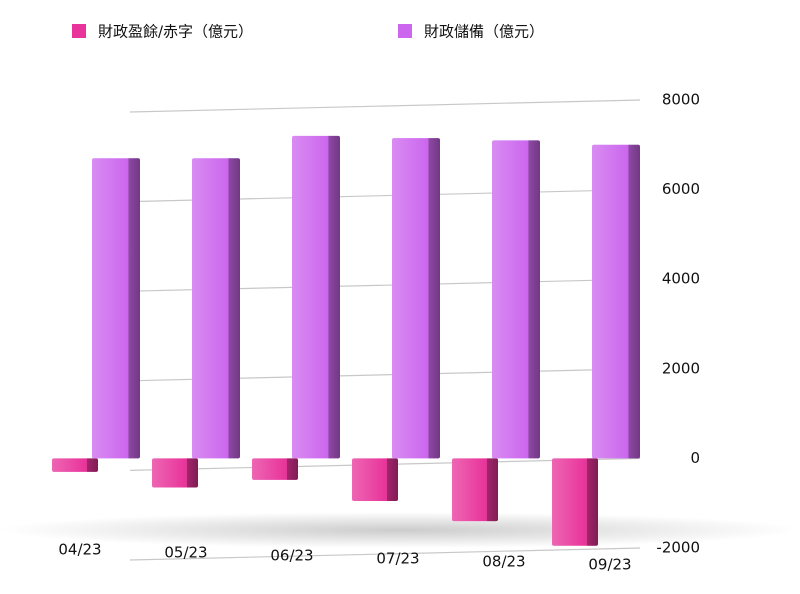 This screenshot has width=800, height=594. I want to click on x-tick-label: 09/23, so click(609, 565).